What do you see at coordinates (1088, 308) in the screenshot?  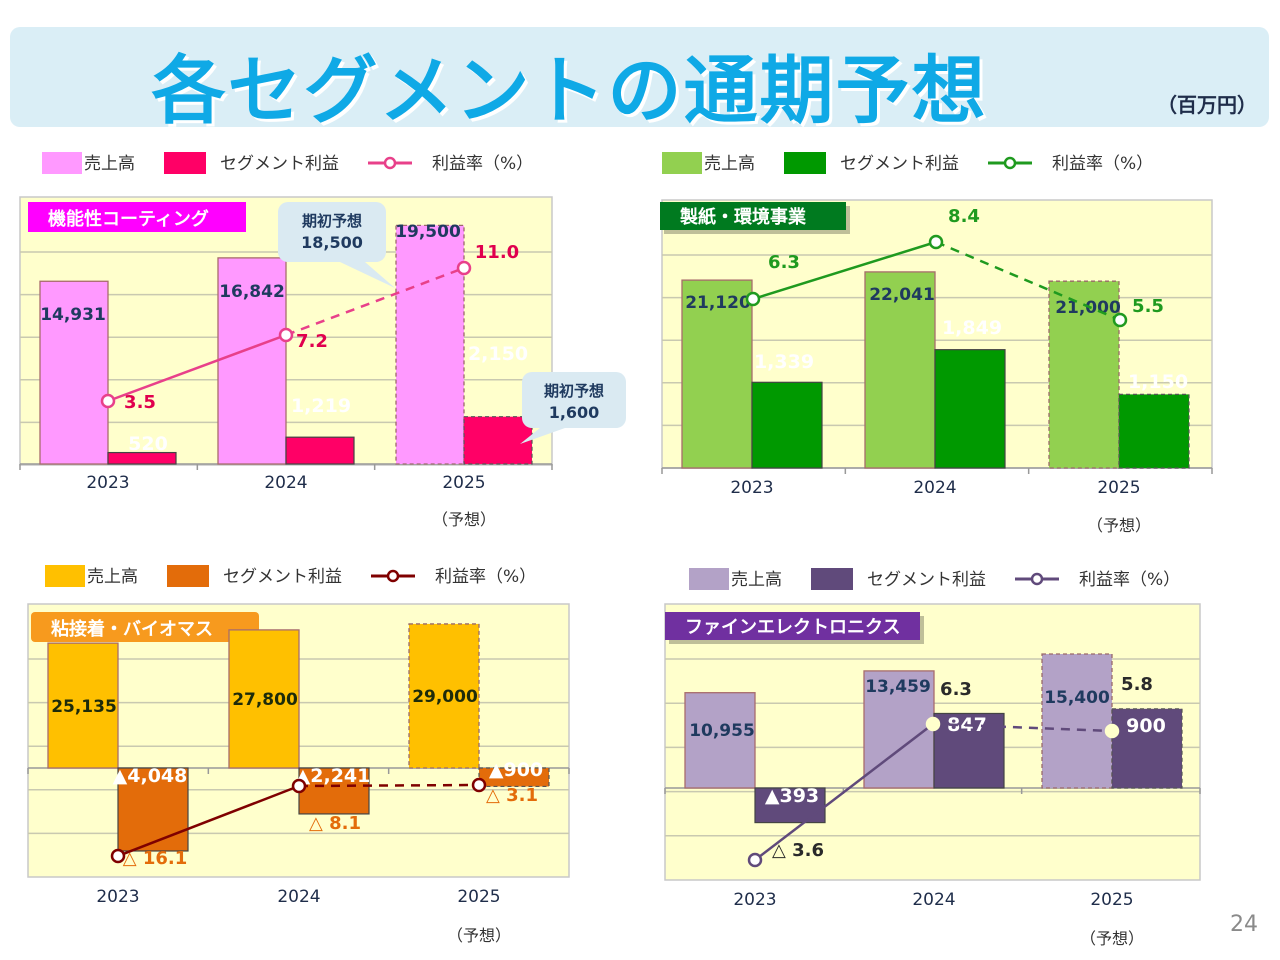 I see `data-label-sales-2025: 21,000` at bounding box center [1088, 308].